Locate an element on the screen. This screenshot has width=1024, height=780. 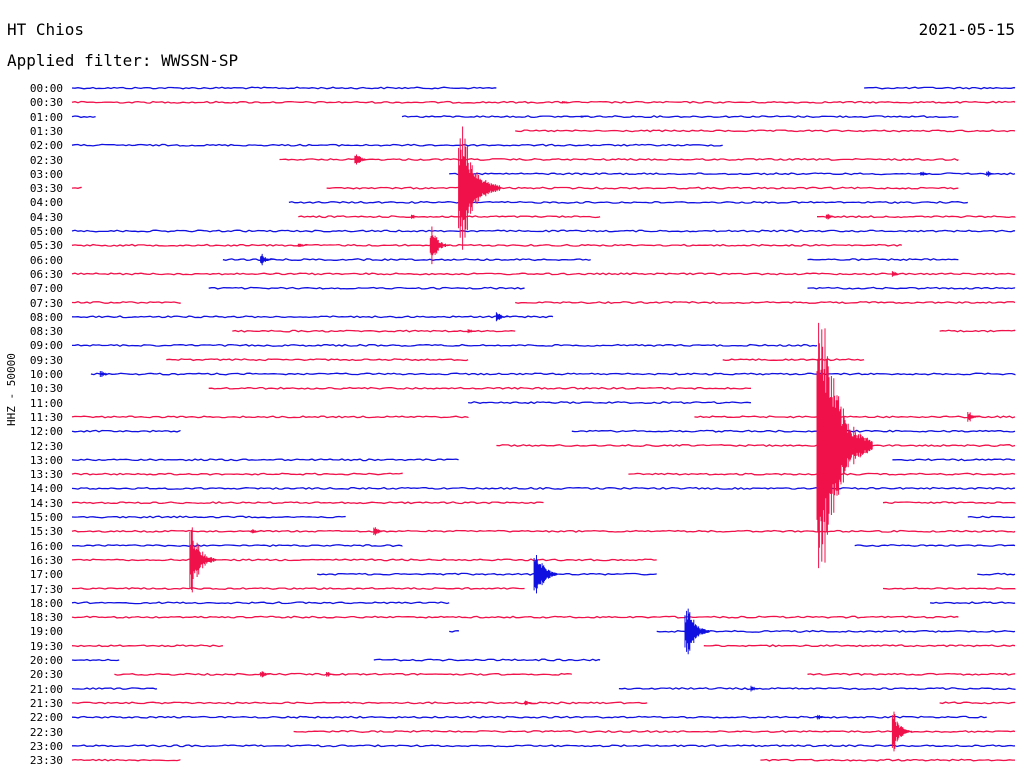
time-tick-label: 12:00 is located at coordinates (46, 432).